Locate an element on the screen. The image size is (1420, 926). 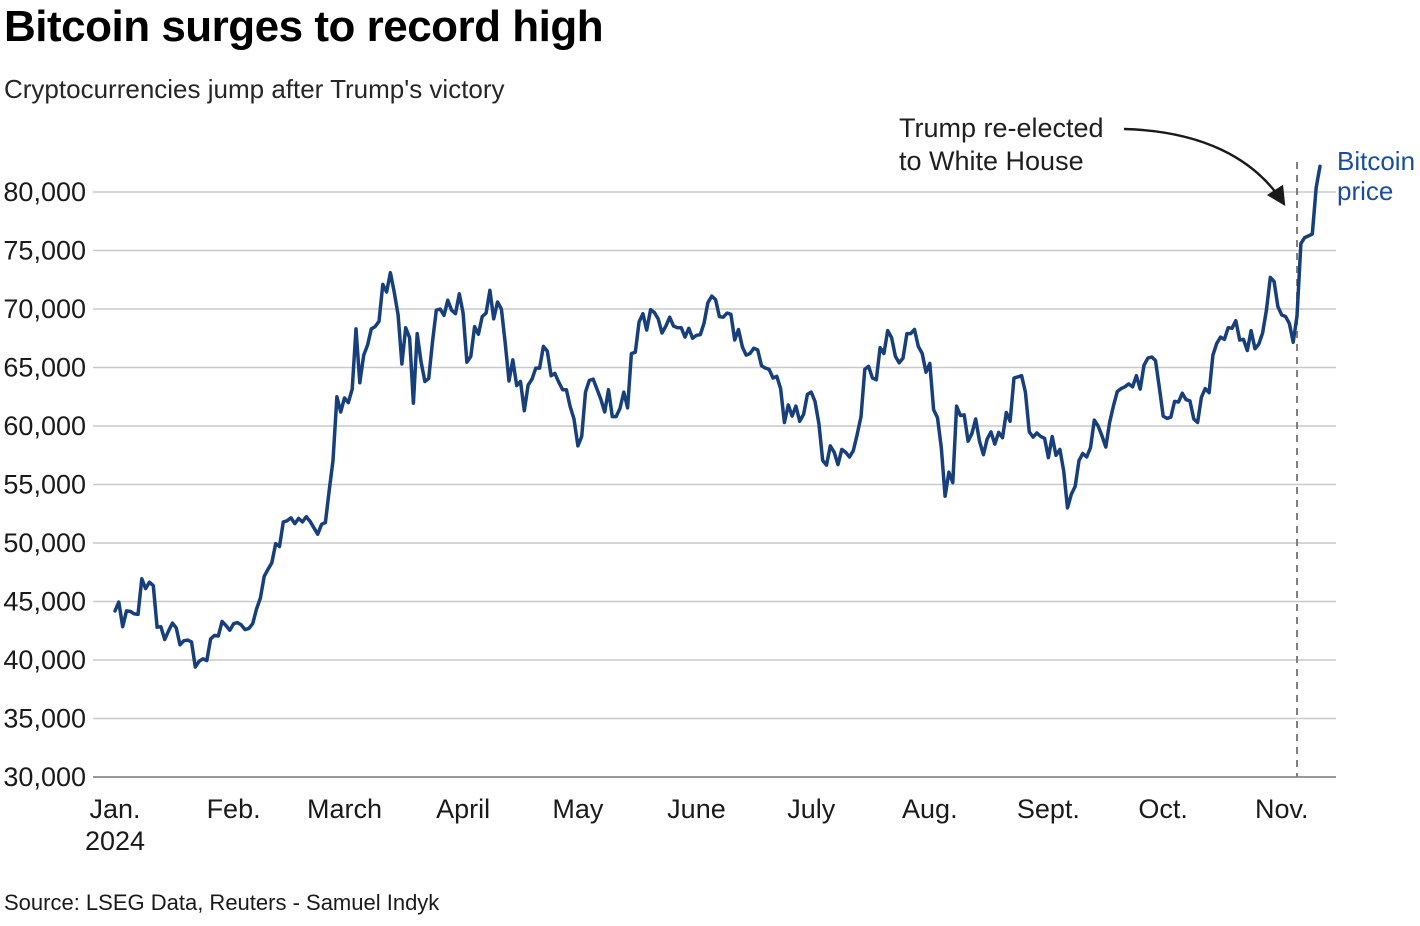
y-tick-label: 65,000 is located at coordinates (44, 368).